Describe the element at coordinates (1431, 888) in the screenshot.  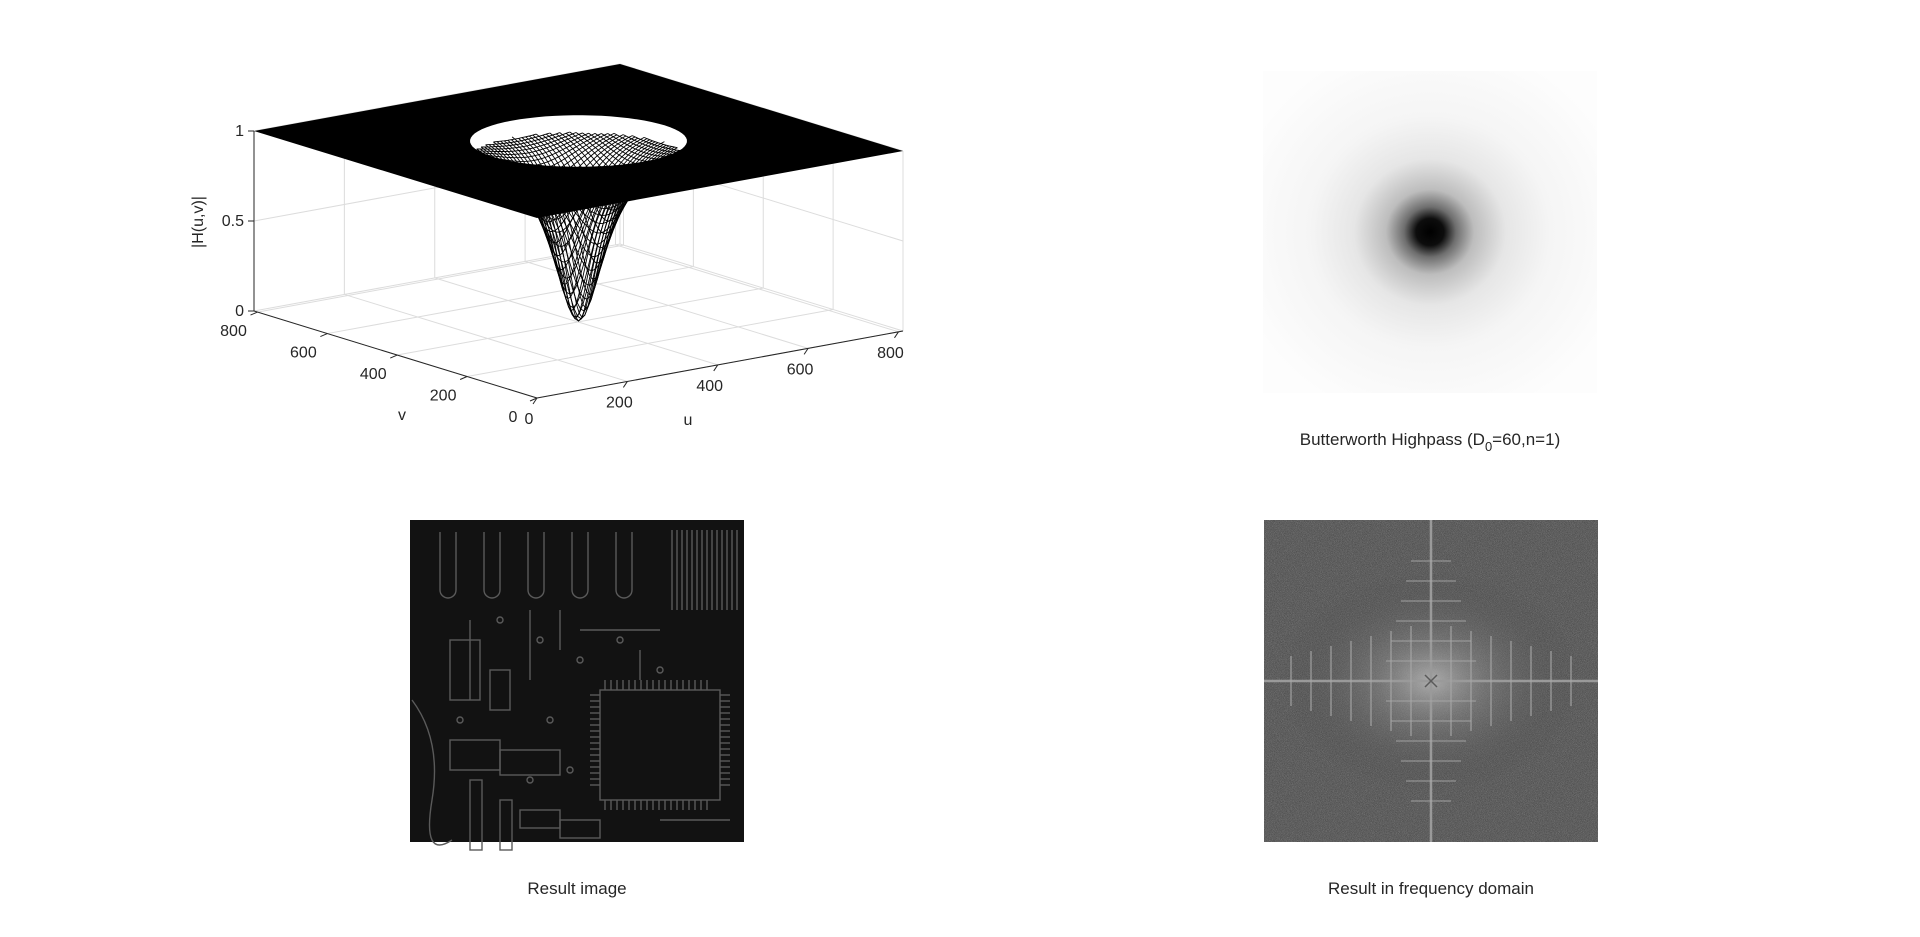
I see `frequency-title: Result in frequency domain` at that location.